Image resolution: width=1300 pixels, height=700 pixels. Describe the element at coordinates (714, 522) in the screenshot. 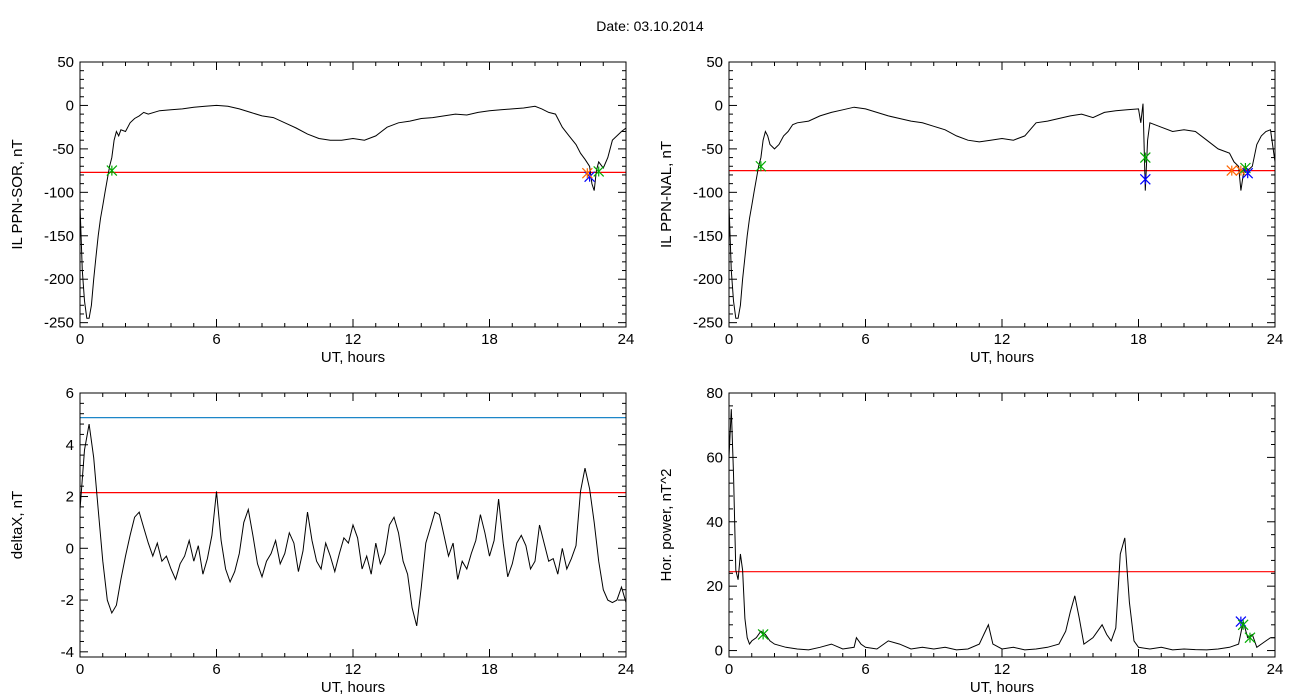

I see `y-tick-label: 40` at that location.